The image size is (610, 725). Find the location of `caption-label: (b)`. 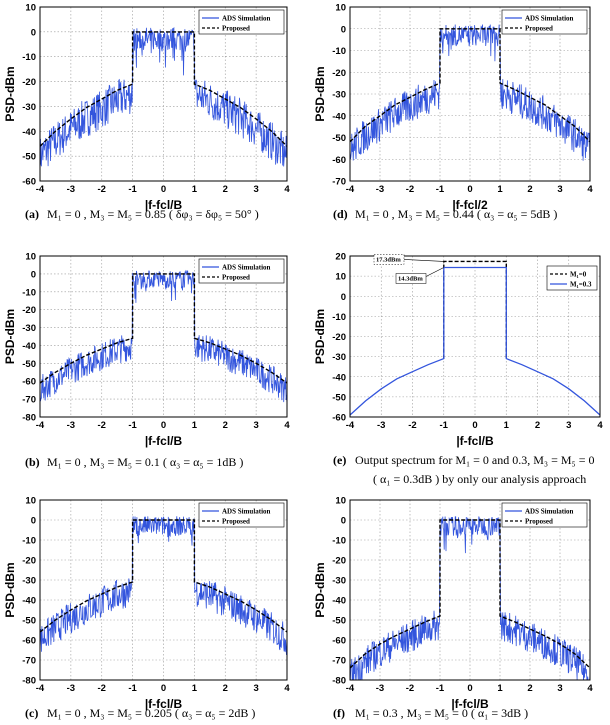

caption-label: (b) is located at coordinates (32, 462).